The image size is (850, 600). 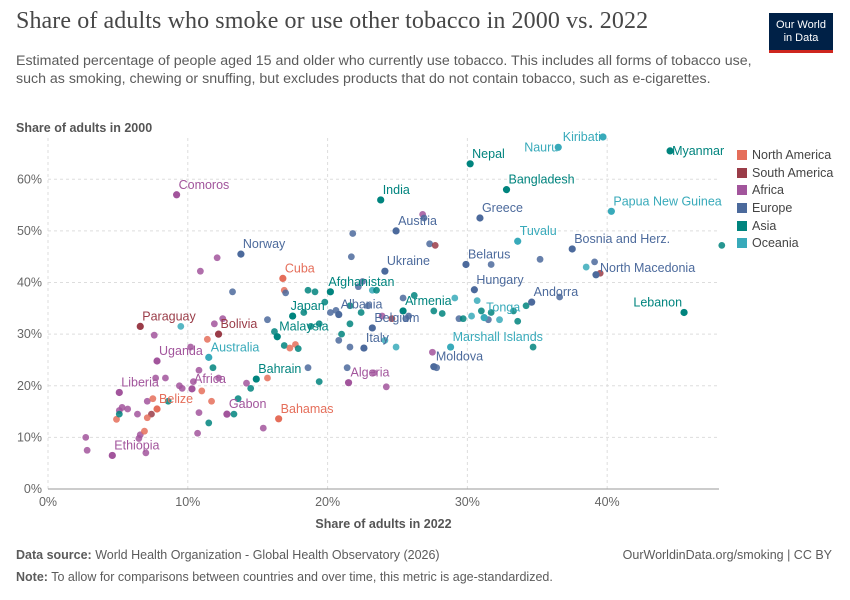 I want to click on legend-item: North America, so click(x=785, y=155).